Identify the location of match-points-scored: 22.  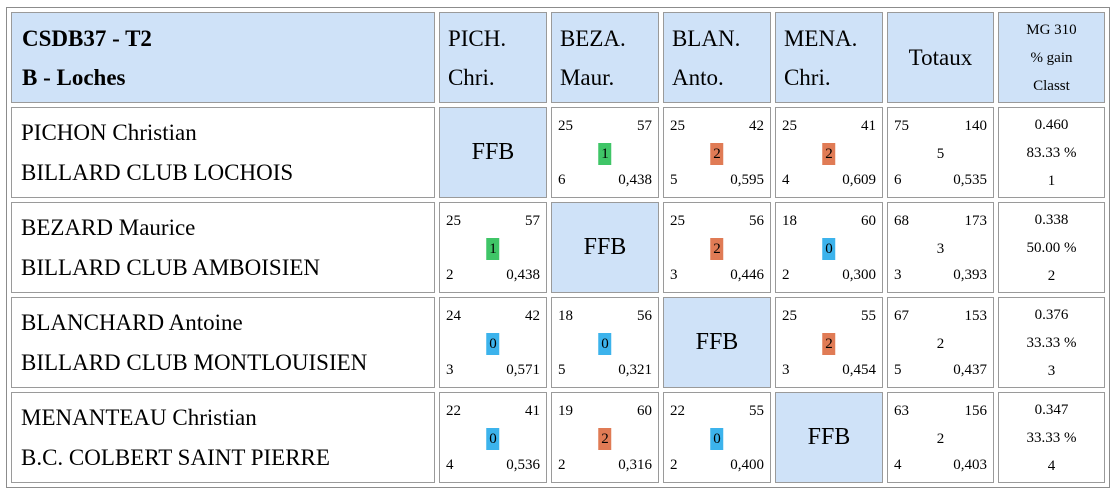
(677, 411).